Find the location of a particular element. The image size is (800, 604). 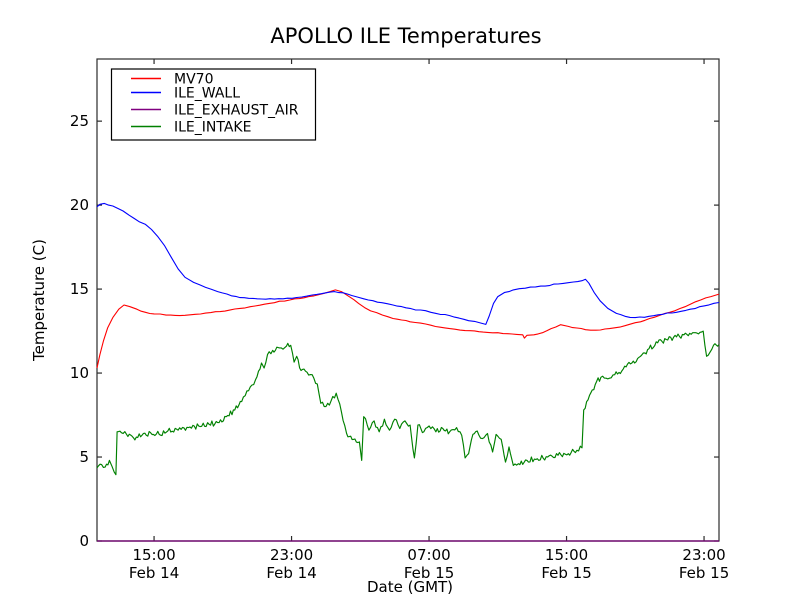

legend-label-mv70: MV70 is located at coordinates (193, 80).